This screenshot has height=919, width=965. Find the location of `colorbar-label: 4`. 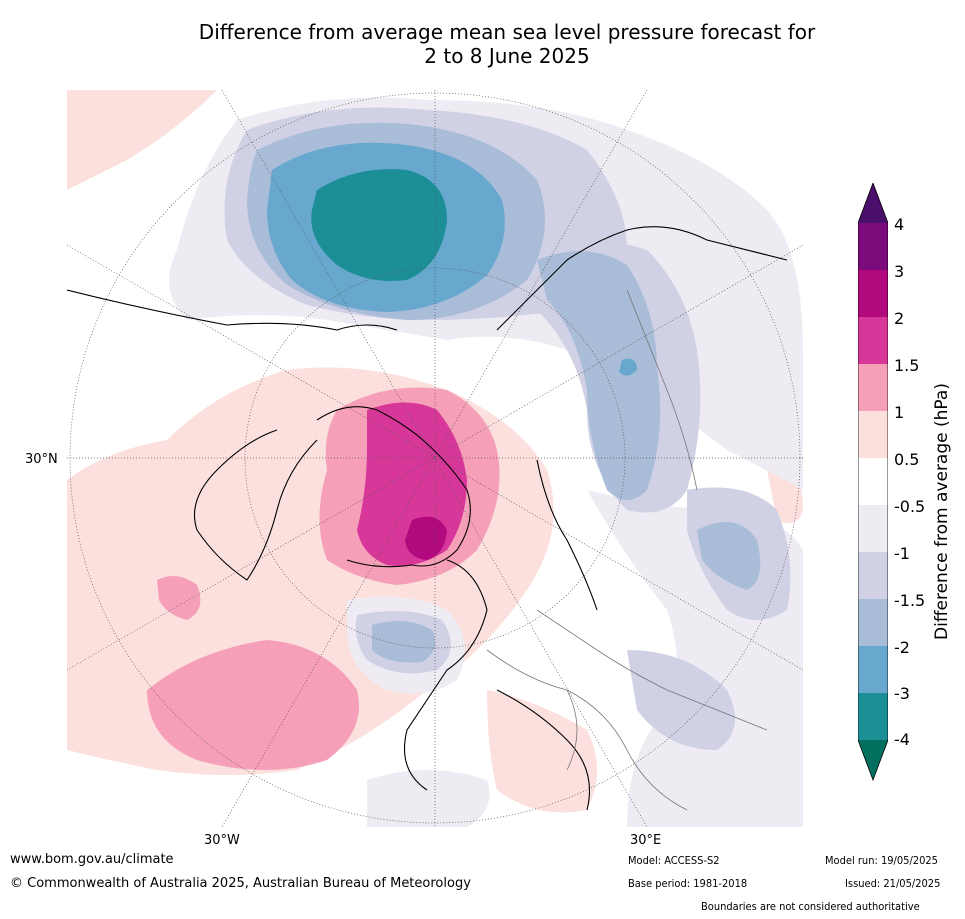

colorbar-label: 4 is located at coordinates (899, 224).